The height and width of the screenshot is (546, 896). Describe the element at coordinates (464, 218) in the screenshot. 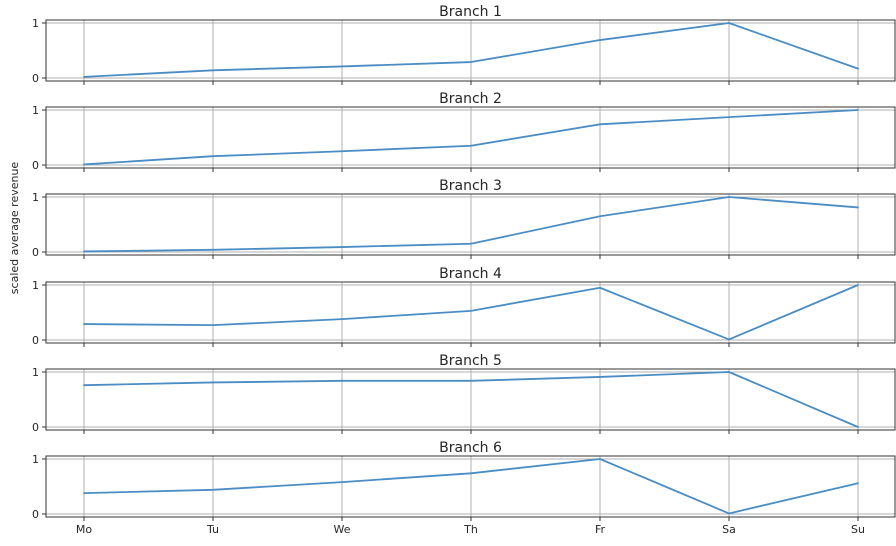

I see `panel-branch-3: Branch 3 0 1` at that location.